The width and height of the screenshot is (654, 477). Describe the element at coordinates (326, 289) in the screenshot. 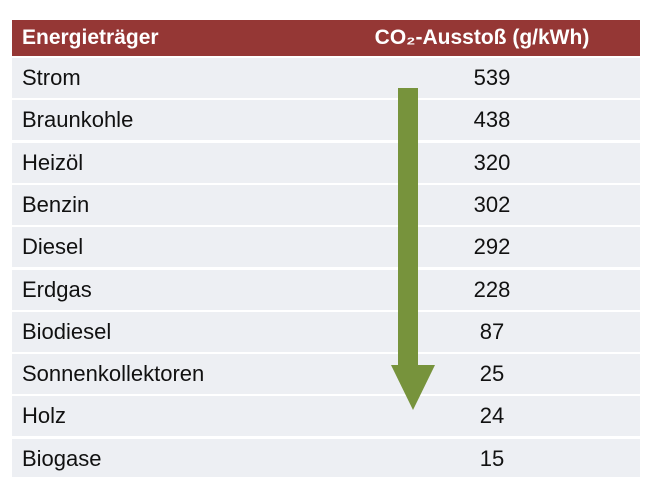

I see `table-row: Erdgas 228` at that location.